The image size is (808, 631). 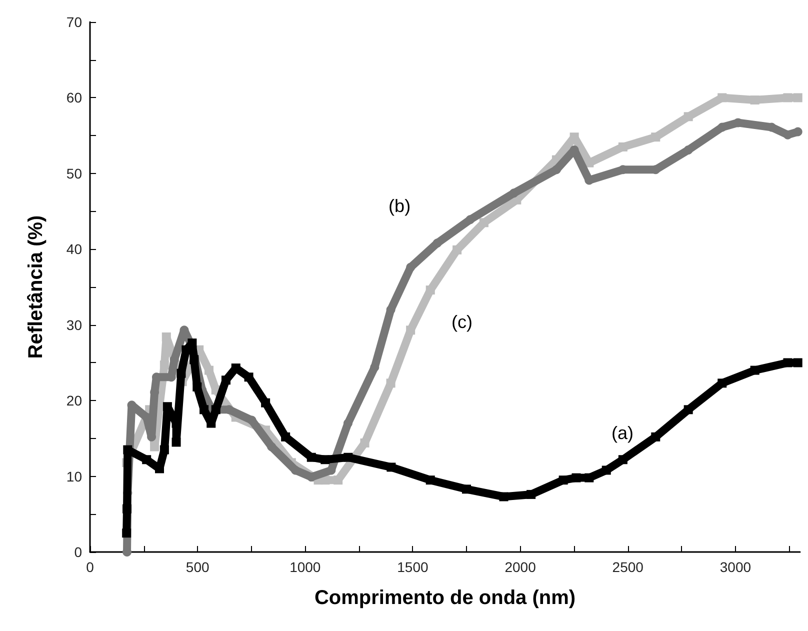 I want to click on x-tick-label: 500, so click(x=198, y=567).